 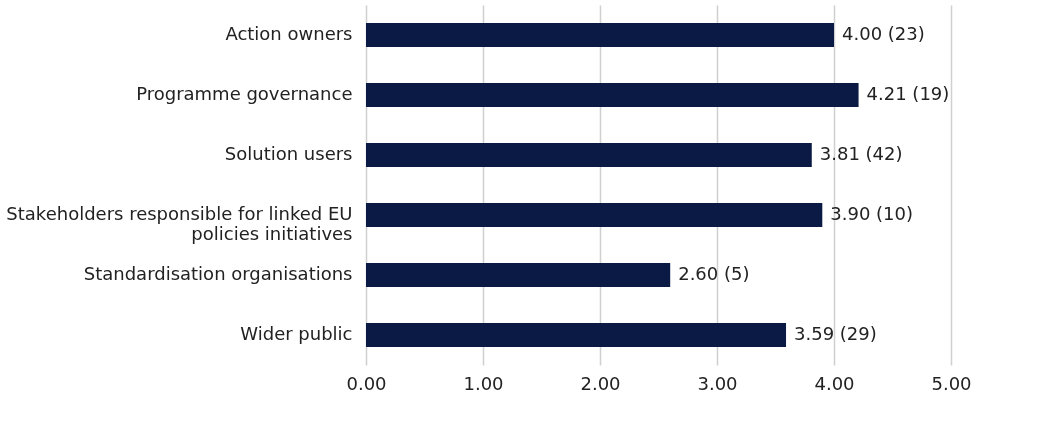 What do you see at coordinates (244, 93) in the screenshot?
I see `y-tick-label: Programme governance` at bounding box center [244, 93].